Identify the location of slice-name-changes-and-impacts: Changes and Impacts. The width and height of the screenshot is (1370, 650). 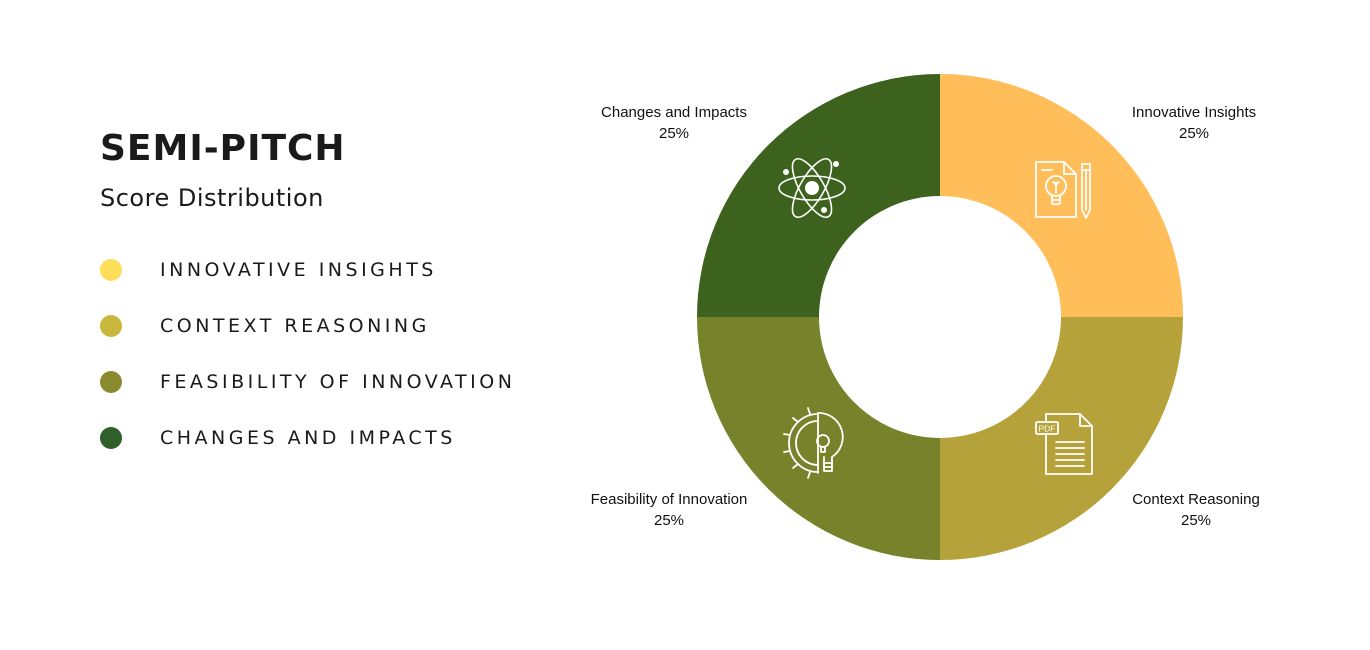
(674, 112).